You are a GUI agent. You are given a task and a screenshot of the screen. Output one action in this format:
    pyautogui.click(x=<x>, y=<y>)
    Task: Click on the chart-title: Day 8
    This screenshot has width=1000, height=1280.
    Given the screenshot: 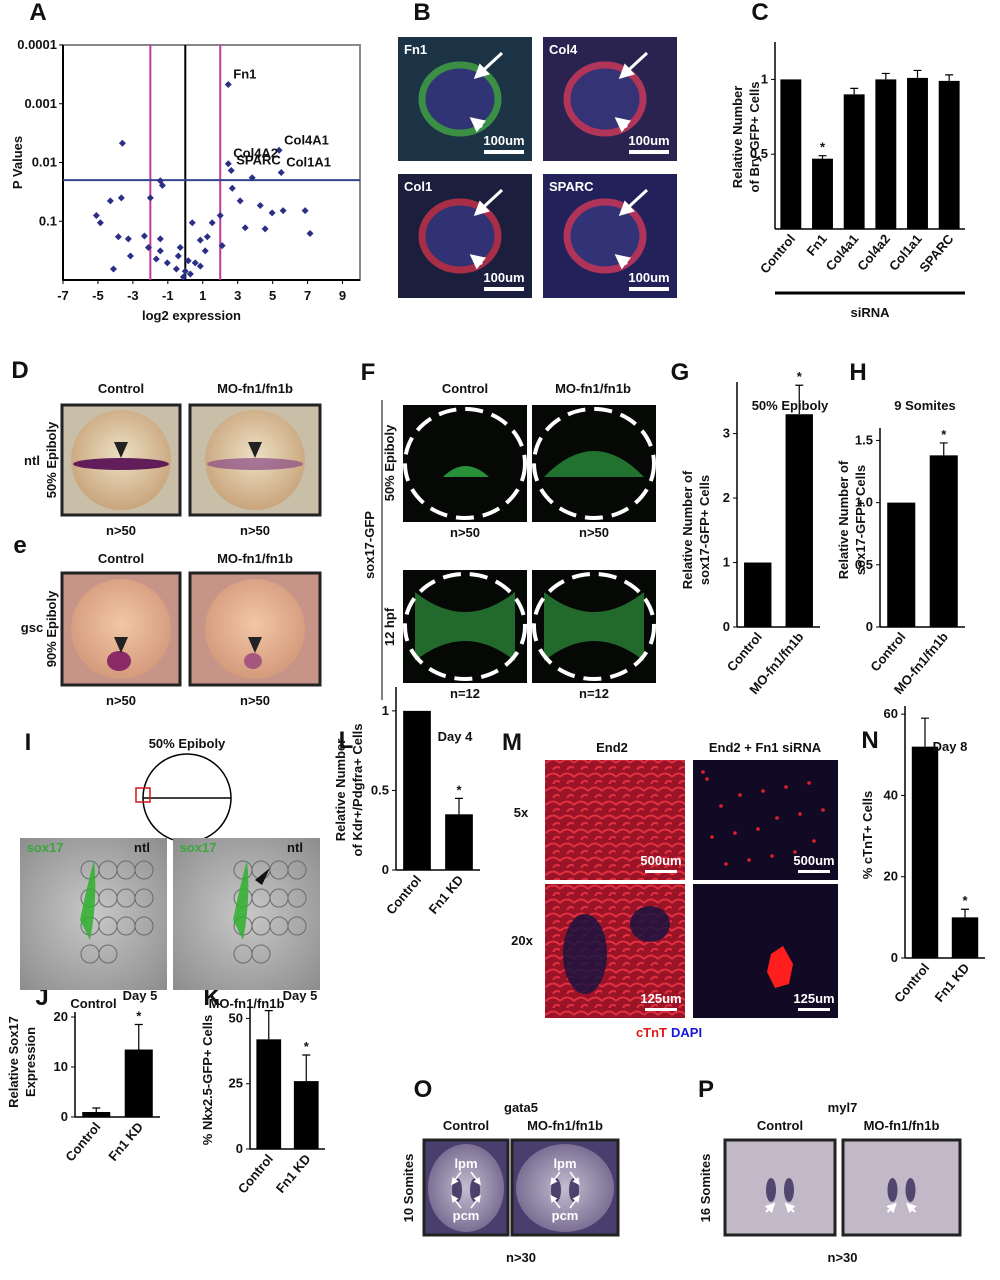 What is the action you would take?
    pyautogui.click(x=950, y=746)
    